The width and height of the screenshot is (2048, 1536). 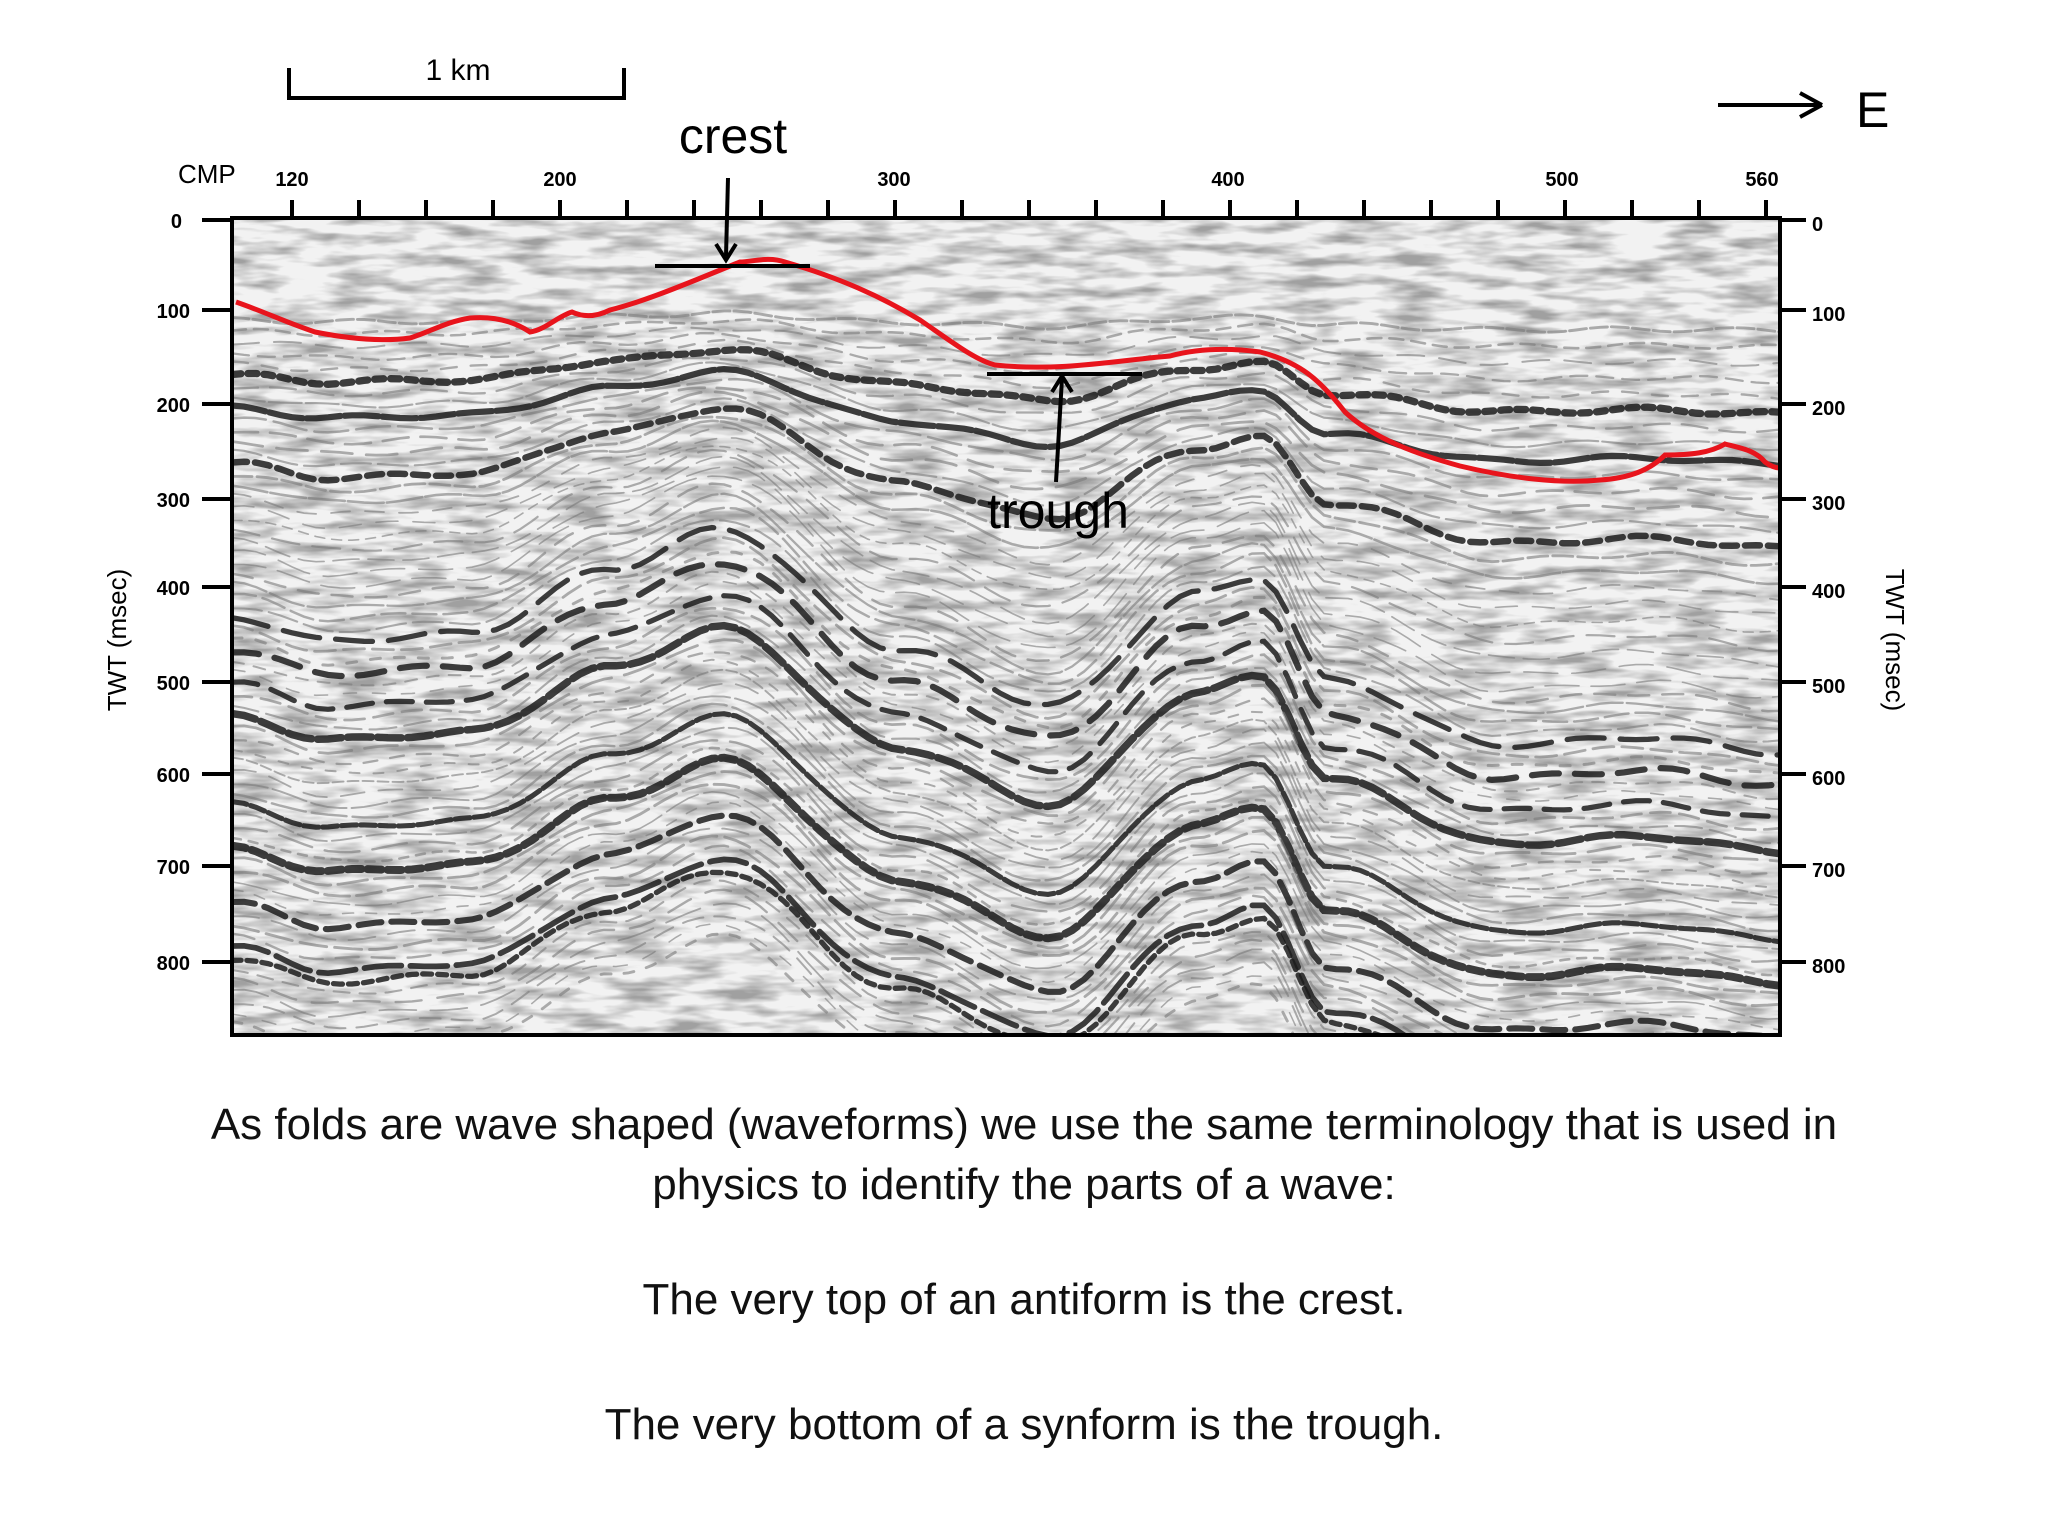 What do you see at coordinates (1007, 370) in the screenshot?
I see `seafloor-horizon` at bounding box center [1007, 370].